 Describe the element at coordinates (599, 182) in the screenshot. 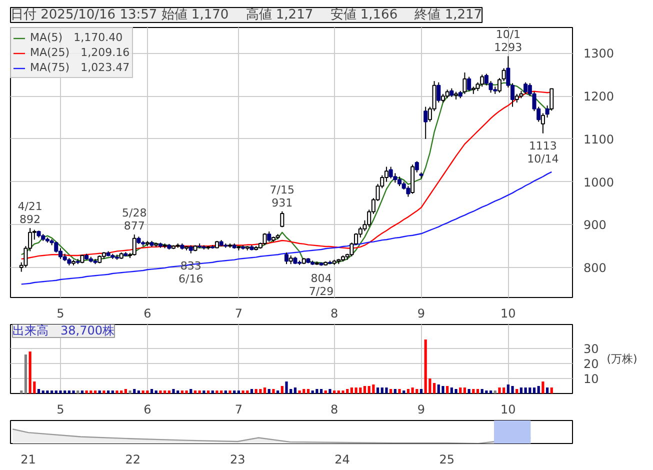

I see `y-tick-label: 1000` at that location.